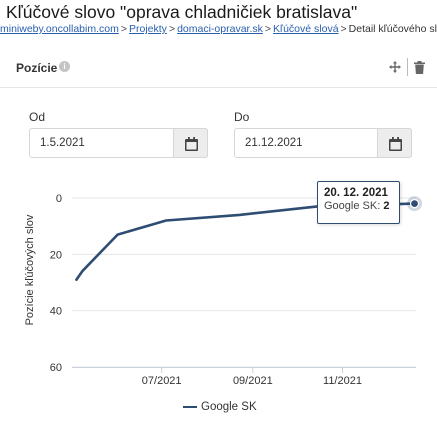 This screenshot has width=437, height=422. What do you see at coordinates (306, 29) in the screenshot?
I see `breadcrumb-link-keywords: Kľúčové slová` at bounding box center [306, 29].